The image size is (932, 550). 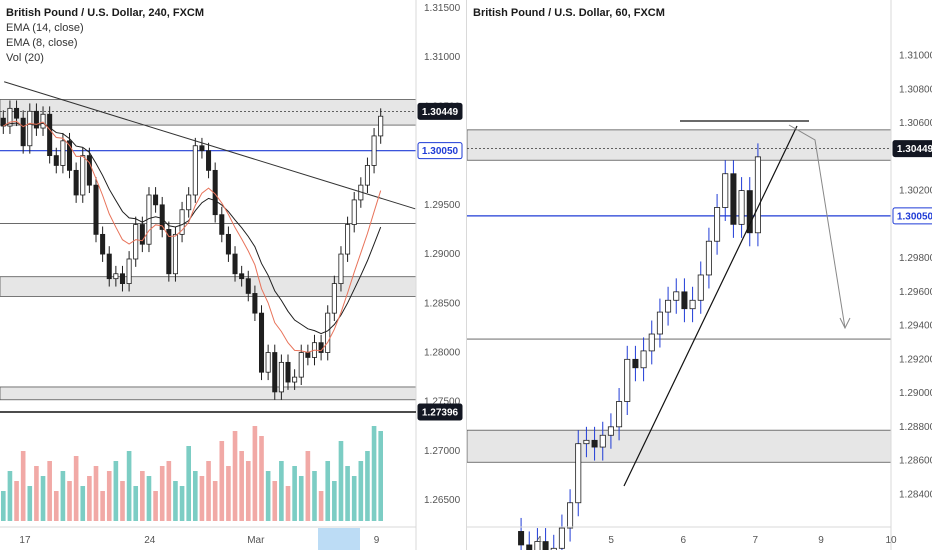 What do you see at coordinates (442, 500) in the screenshot?
I see `price-tick-label: 1.26500` at bounding box center [442, 500].